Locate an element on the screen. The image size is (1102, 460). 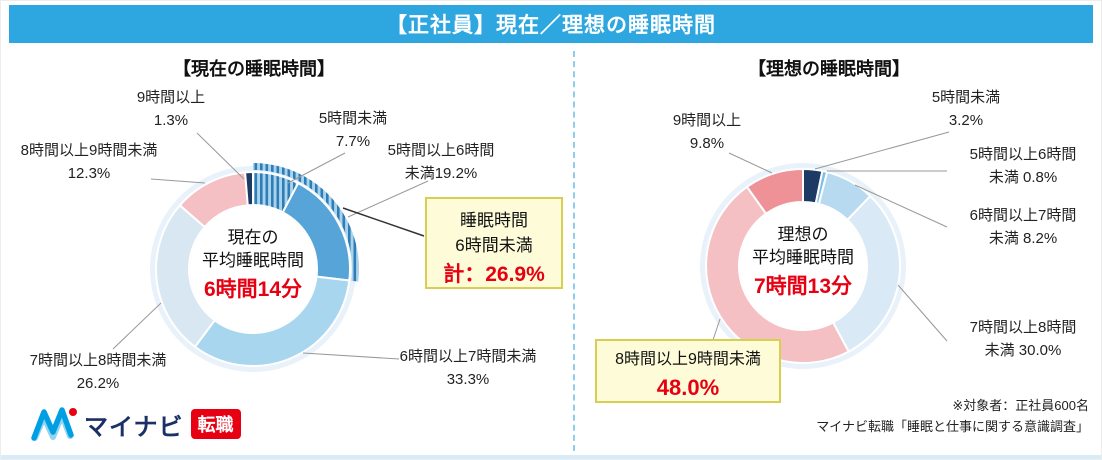
ideal-chart-title: 【理想の睡眠時間】 is located at coordinates (829, 69).